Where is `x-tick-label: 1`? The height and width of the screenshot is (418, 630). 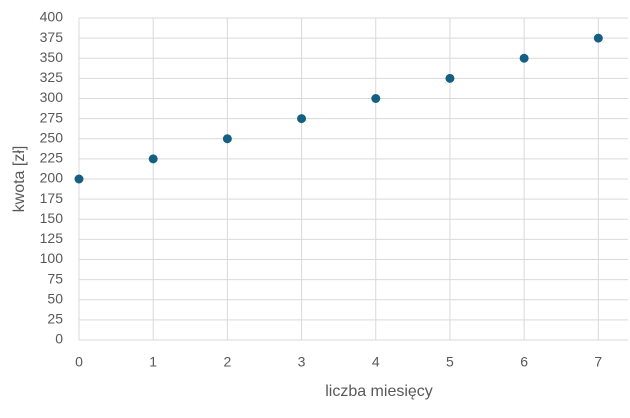
x-tick-label: 1 is located at coordinates (153, 362).